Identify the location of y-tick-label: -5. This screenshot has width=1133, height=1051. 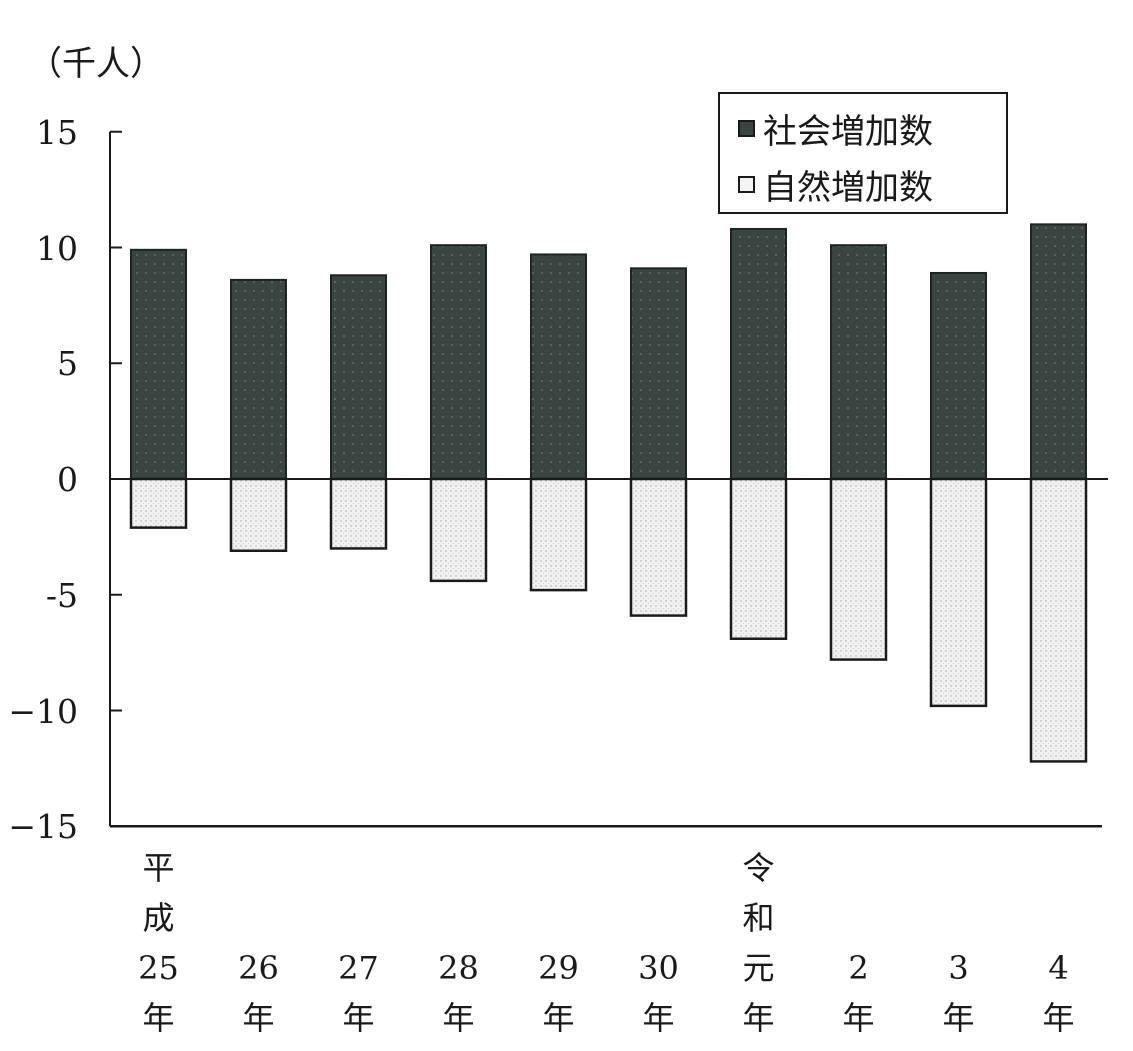
(61, 595).